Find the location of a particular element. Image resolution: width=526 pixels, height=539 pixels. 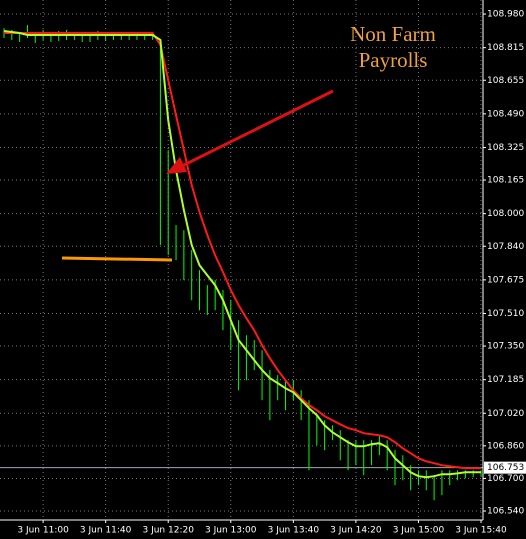

x-tick-label: 3 Jun 12:20 is located at coordinates (168, 531).